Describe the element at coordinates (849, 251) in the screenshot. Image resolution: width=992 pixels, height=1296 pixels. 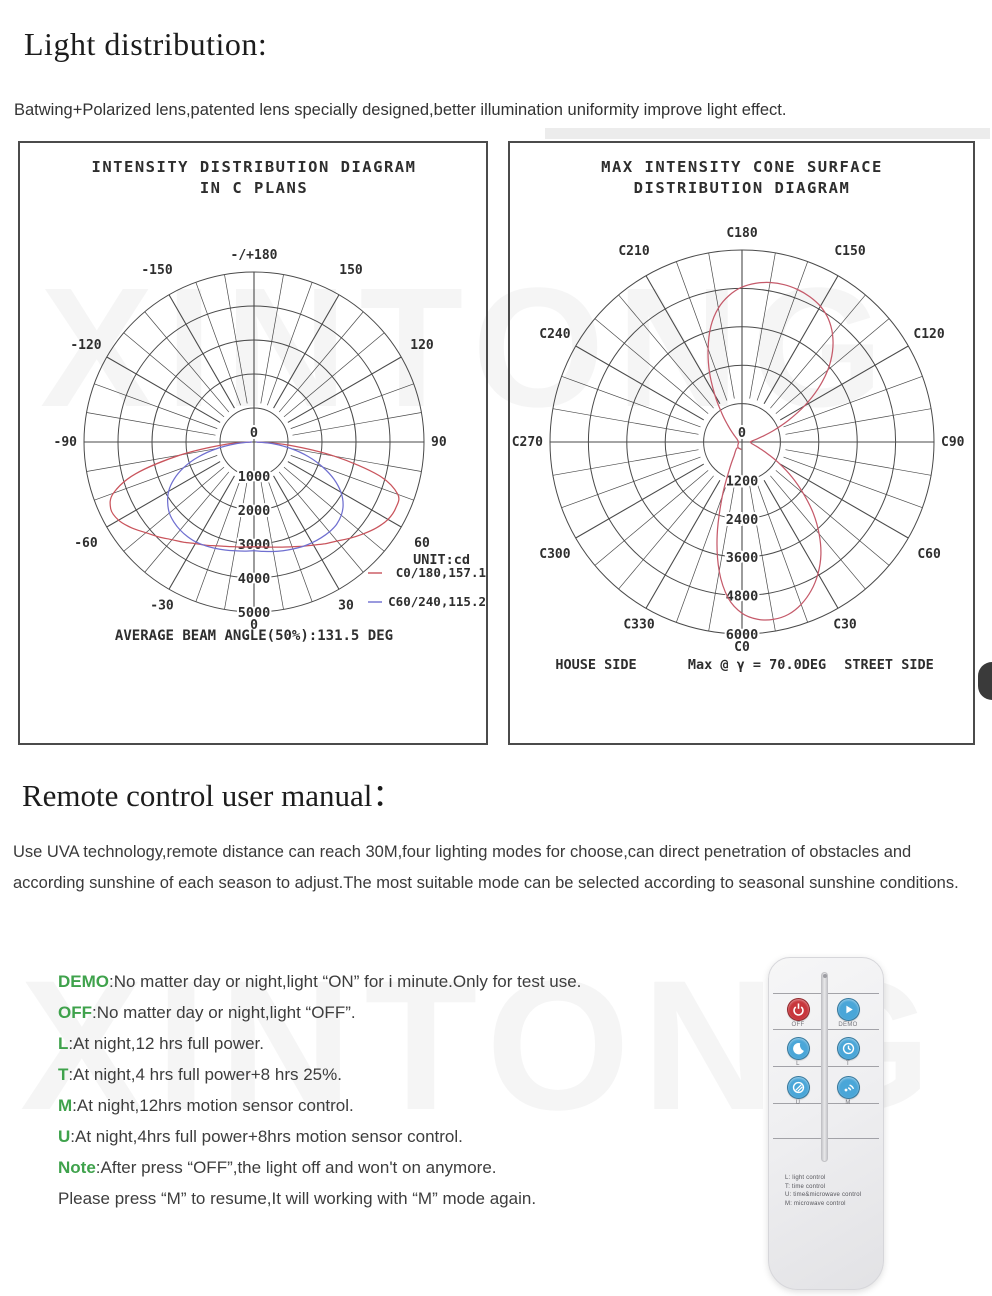
I see `angle-label: C150` at that location.